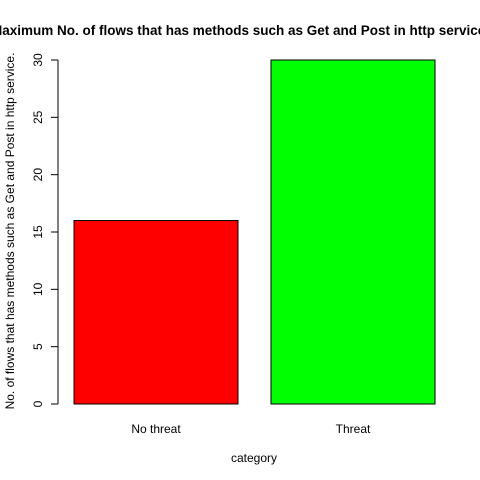  Describe the element at coordinates (251, 429) in the screenshot. I see `x-axis: No threat Threat` at that location.